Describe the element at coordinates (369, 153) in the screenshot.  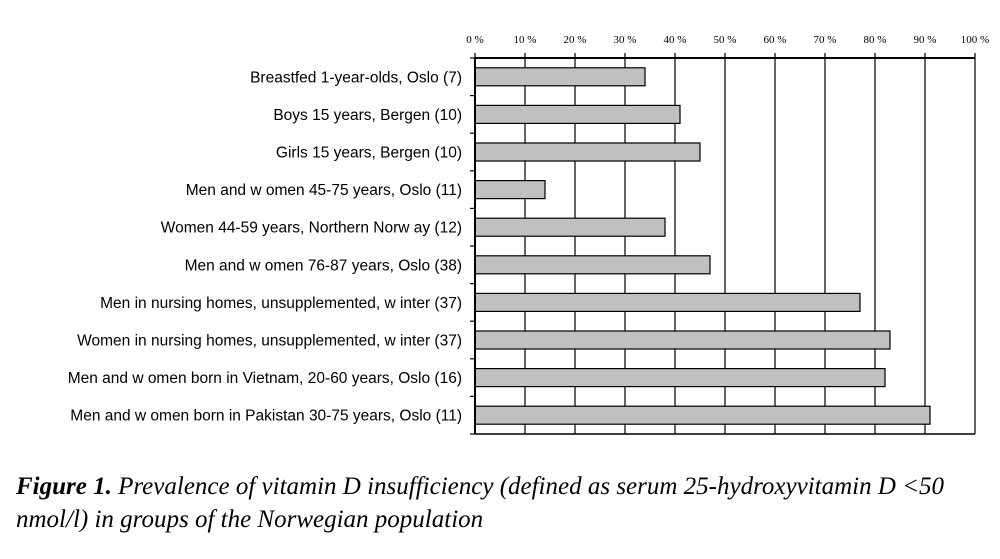
I see `category-label: Girls 15 years, Bergen (10)` at that location.